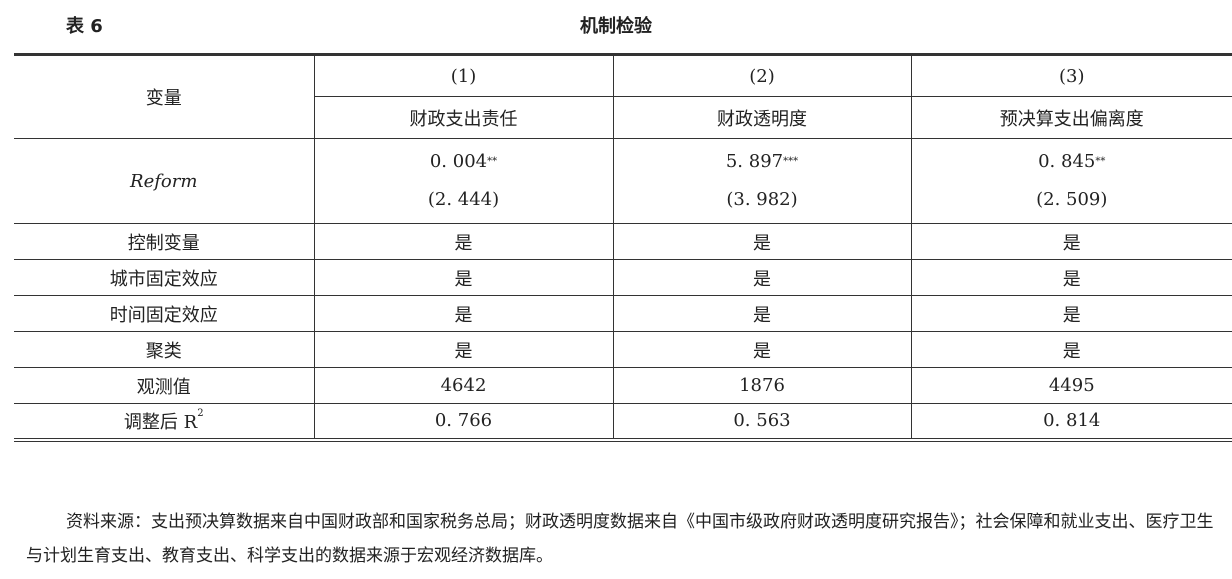 This screenshot has width=1232, height=579. What do you see at coordinates (463, 181) in the screenshot?
I see `reform-cell: 0. 004** (2. 444)` at bounding box center [463, 181].